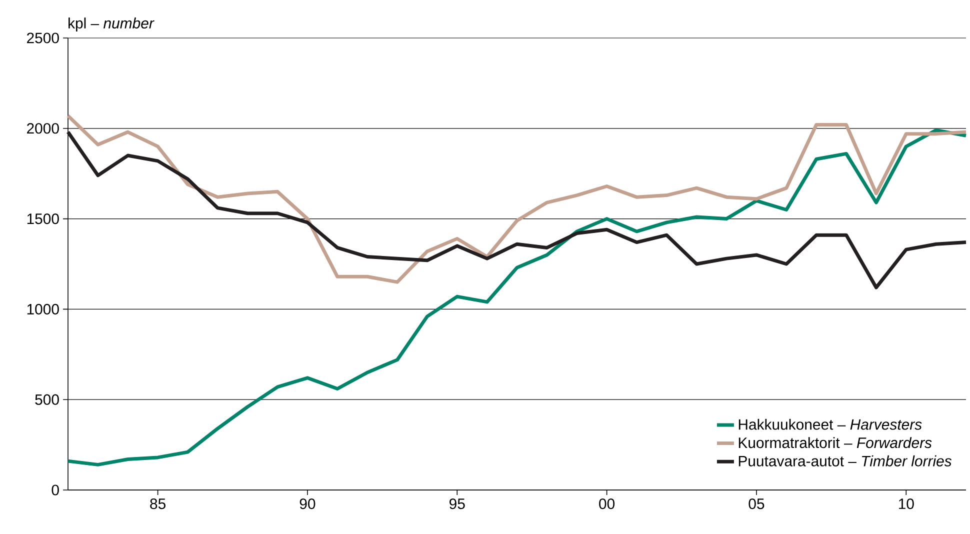 The width and height of the screenshot is (970, 534). What do you see at coordinates (845, 460) in the screenshot?
I see `legend-label: Puutavara-autot – Timber lorries` at bounding box center [845, 460].